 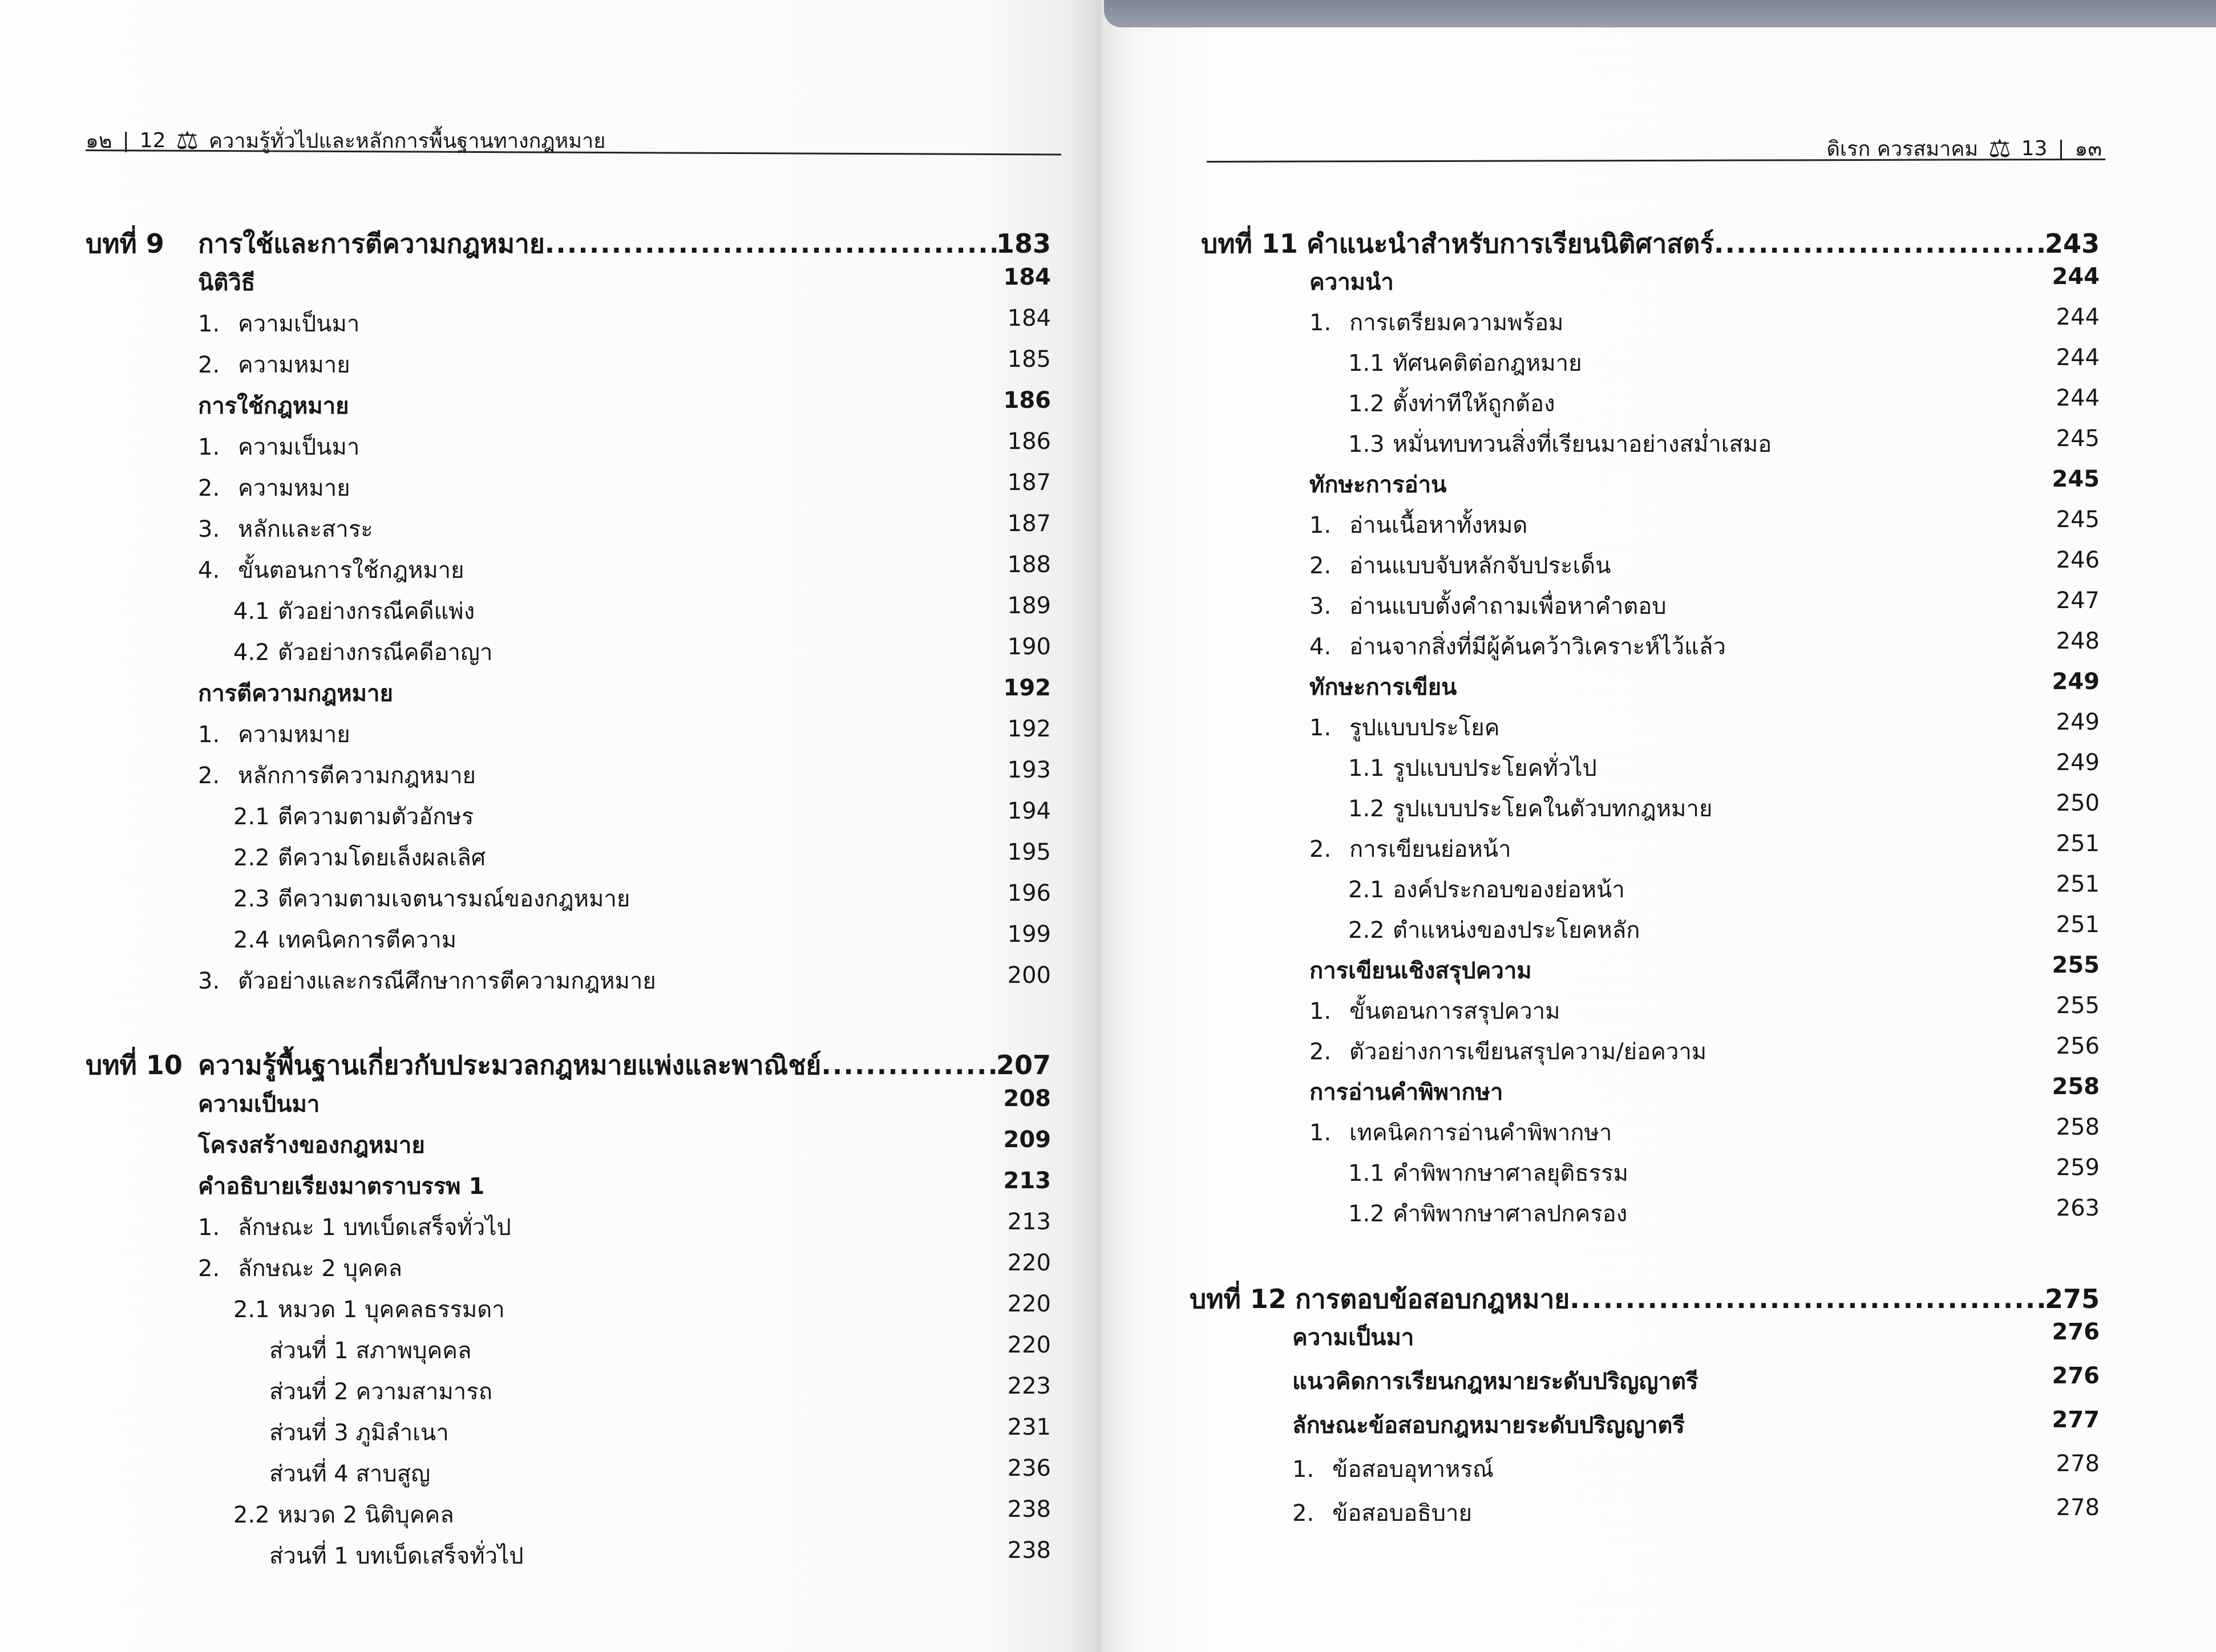 What do you see at coordinates (372, 243) in the screenshot?
I see `chapter-title: การใช้และการตีความกฎหมาย` at bounding box center [372, 243].